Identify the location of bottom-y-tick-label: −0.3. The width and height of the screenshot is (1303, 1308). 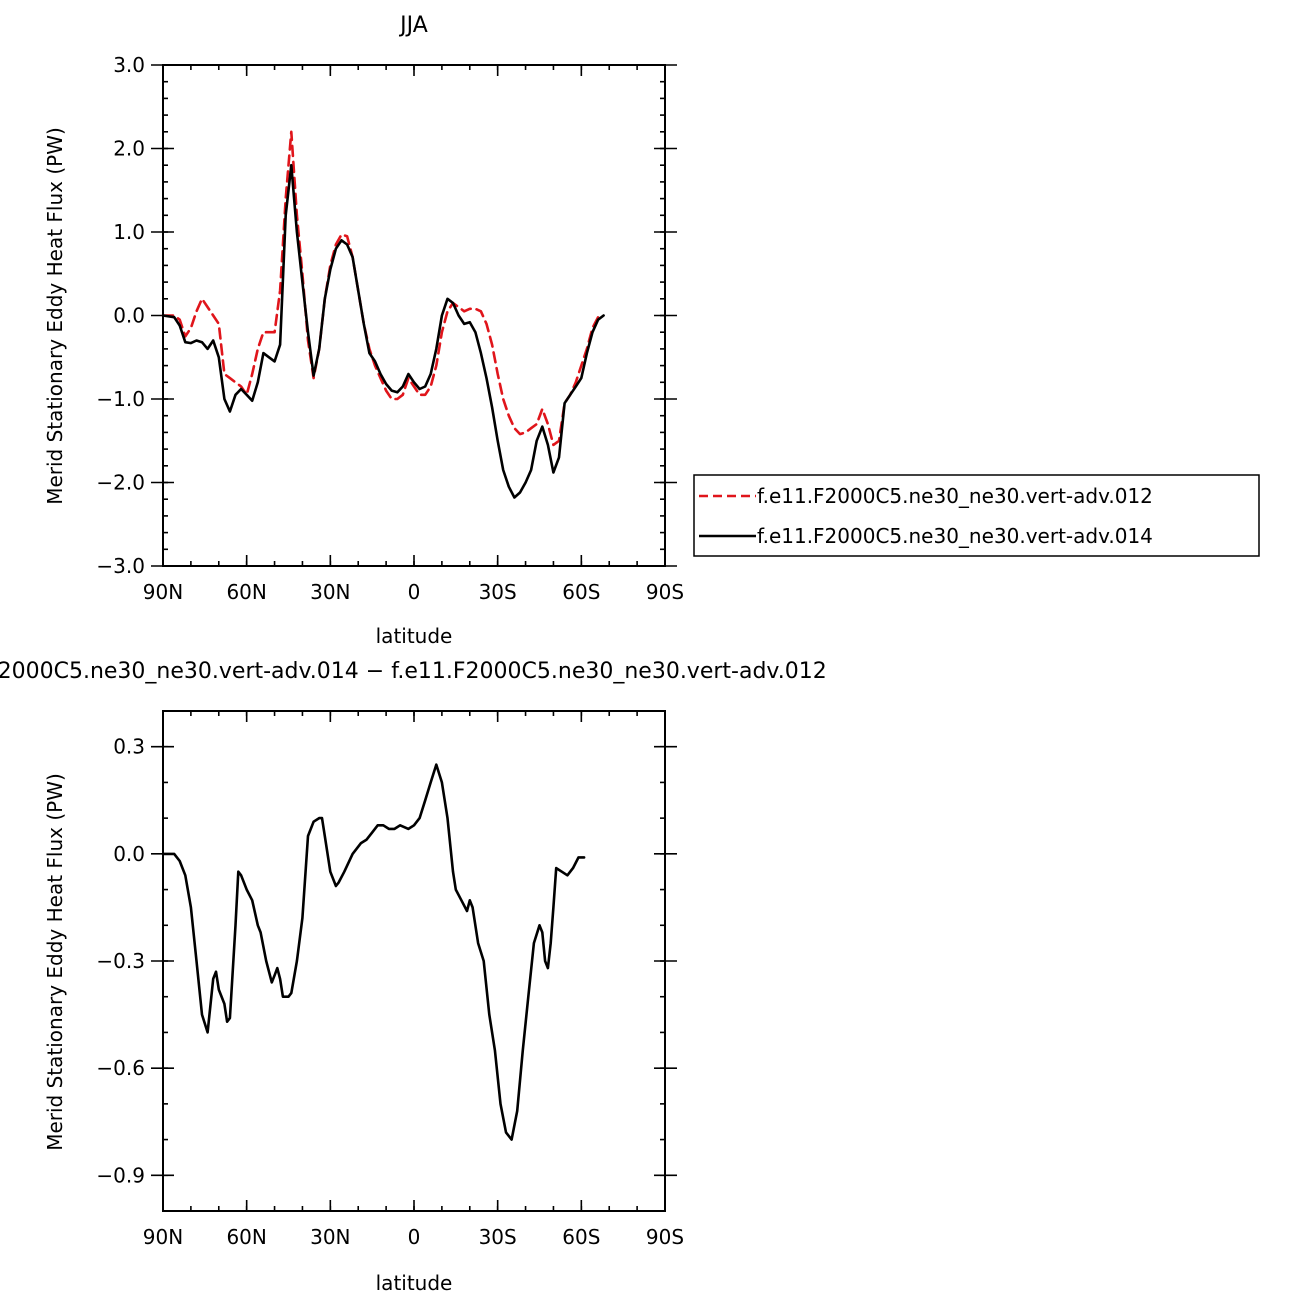
(120, 961).